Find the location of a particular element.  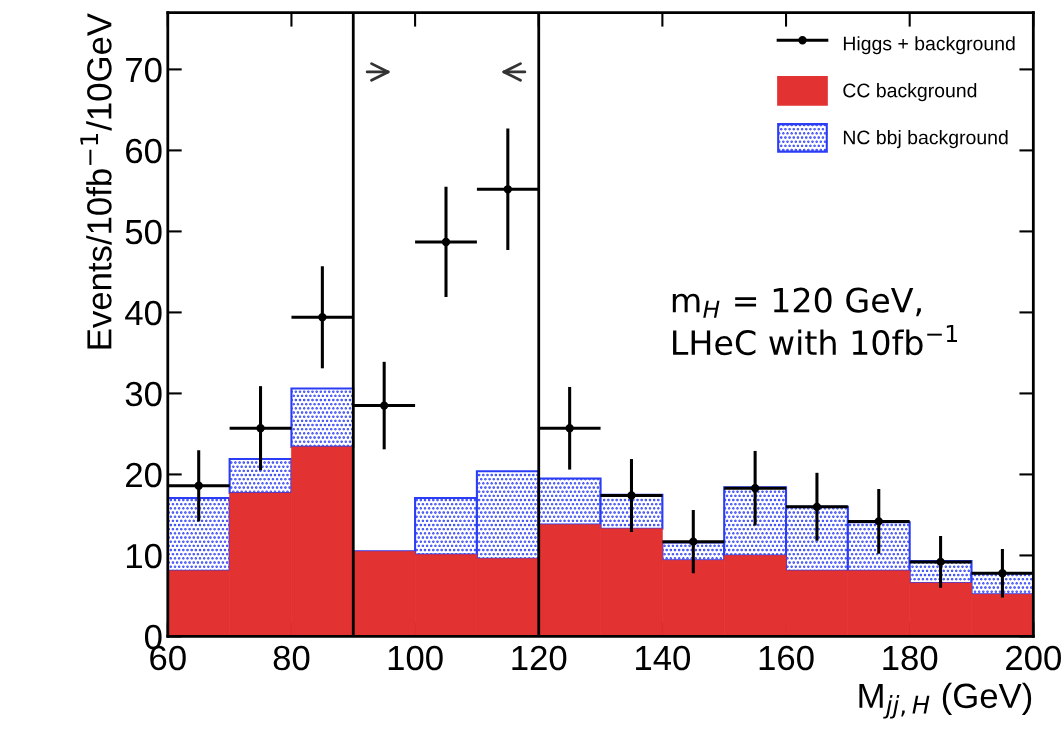

annotation: m$_{H}$ = 120 GeV, LHeC with 10fb$^{−1}$ is located at coordinates (814, 321).